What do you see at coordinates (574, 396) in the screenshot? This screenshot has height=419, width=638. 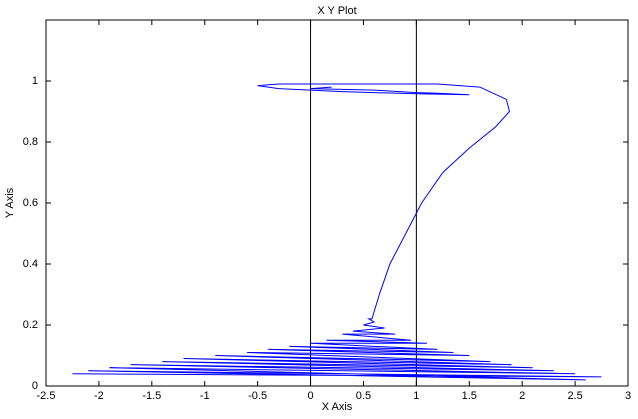 I see `x-tick-label: 2.5` at bounding box center [574, 396].